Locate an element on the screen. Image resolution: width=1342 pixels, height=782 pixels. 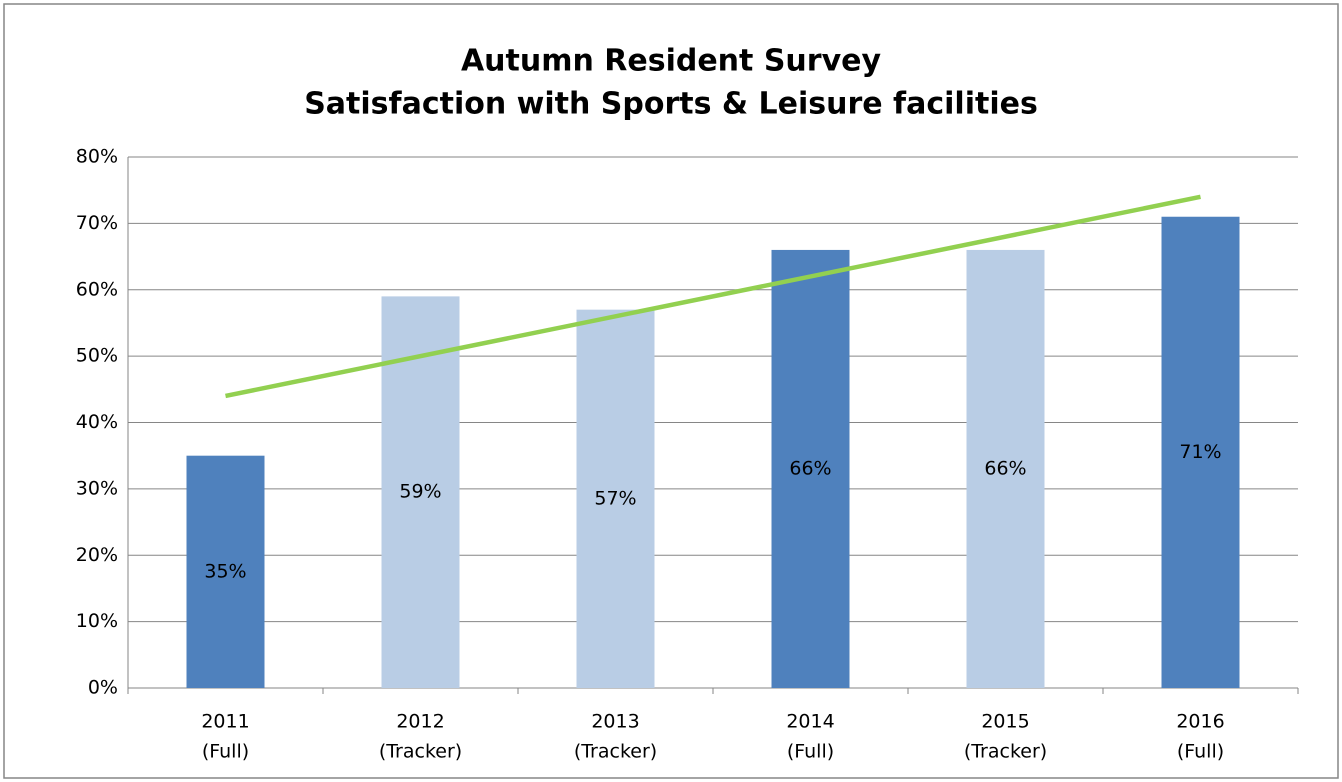
y-tick-label: 60% is located at coordinates (97, 289).